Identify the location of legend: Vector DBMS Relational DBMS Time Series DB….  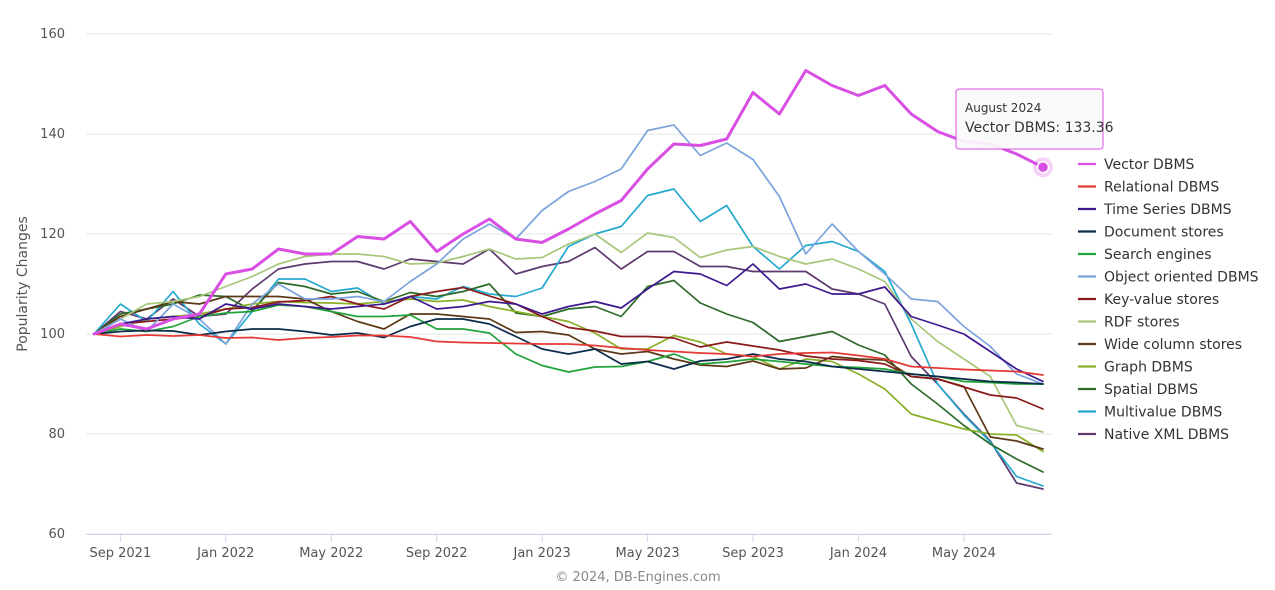
(1168, 300).